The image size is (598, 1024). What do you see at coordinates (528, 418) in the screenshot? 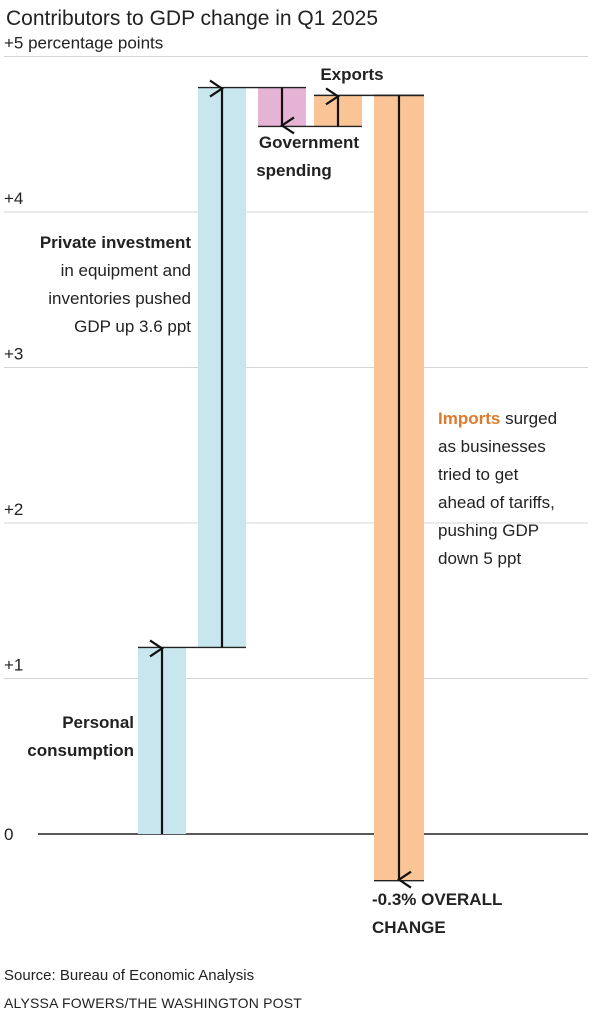
I see `imports-note-first-rest: surged` at bounding box center [528, 418].